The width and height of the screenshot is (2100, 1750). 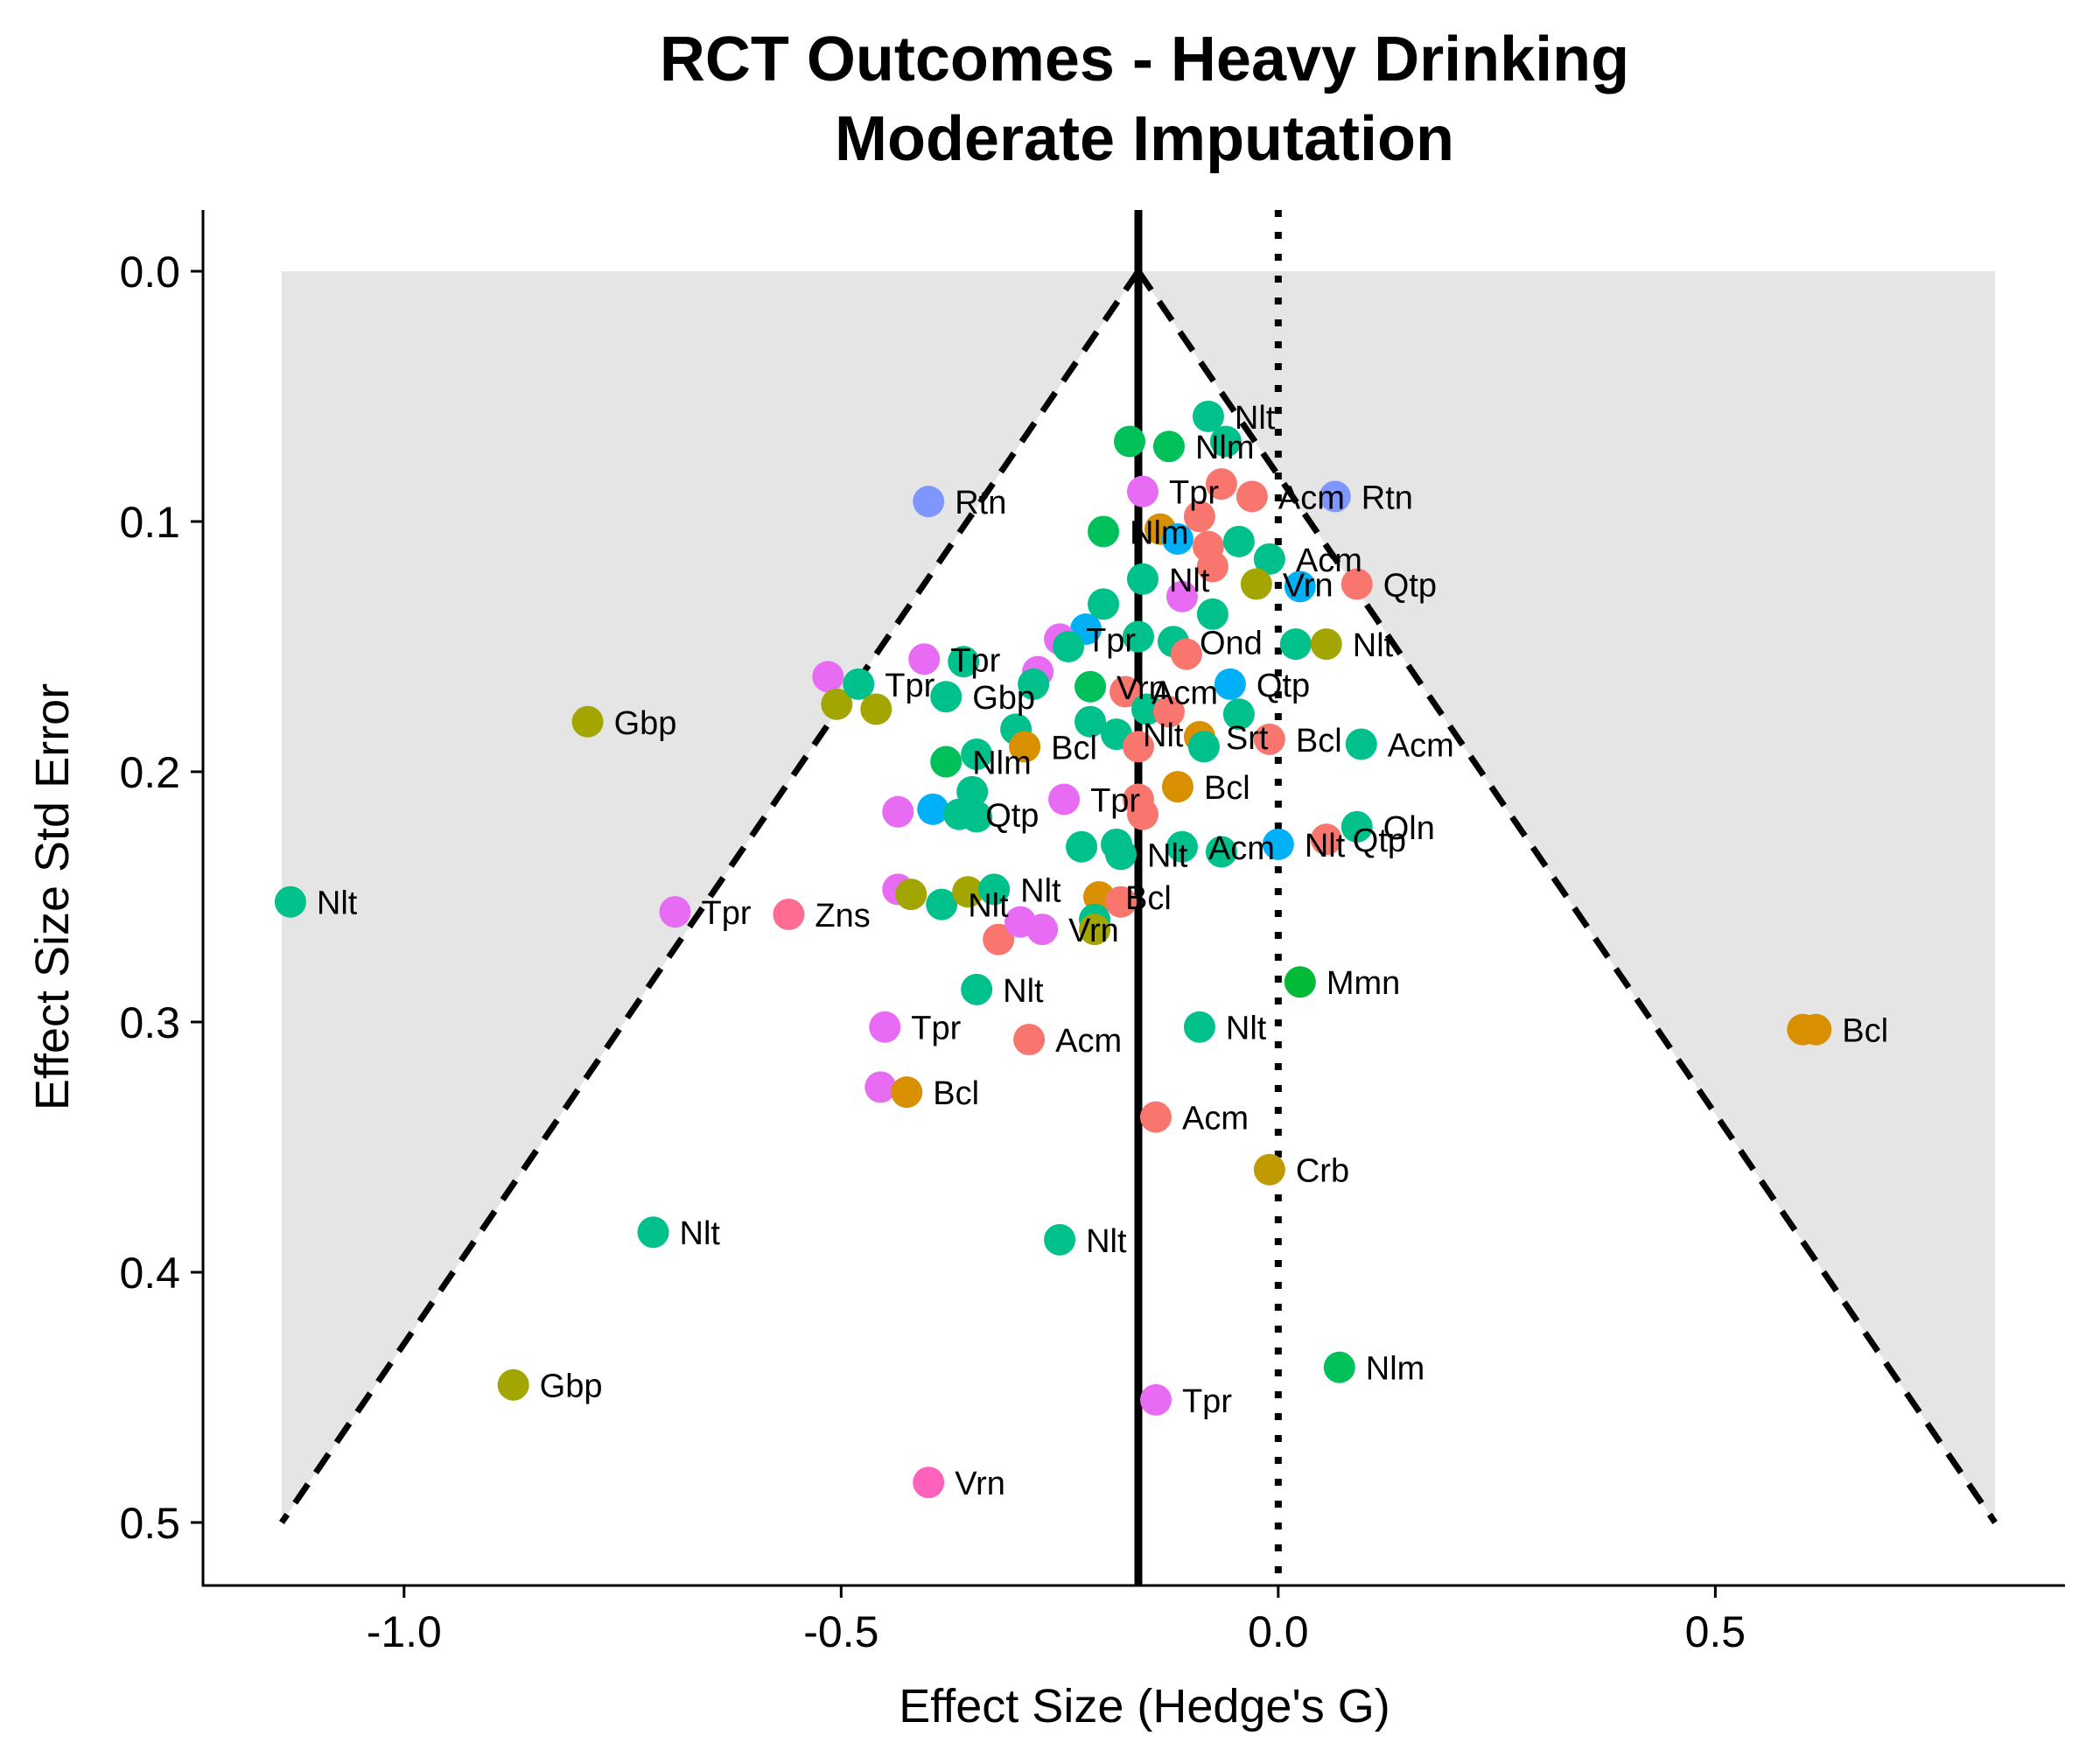 I want to click on y-axis-title: Effect Size Std Error, so click(x=52, y=896).